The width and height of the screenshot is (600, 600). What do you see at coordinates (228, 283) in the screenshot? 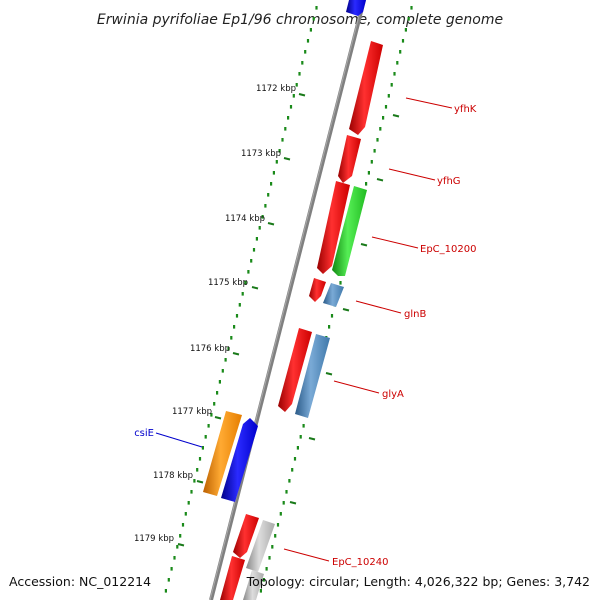
I see `kbp-label: 1175 kbp` at bounding box center [228, 283].